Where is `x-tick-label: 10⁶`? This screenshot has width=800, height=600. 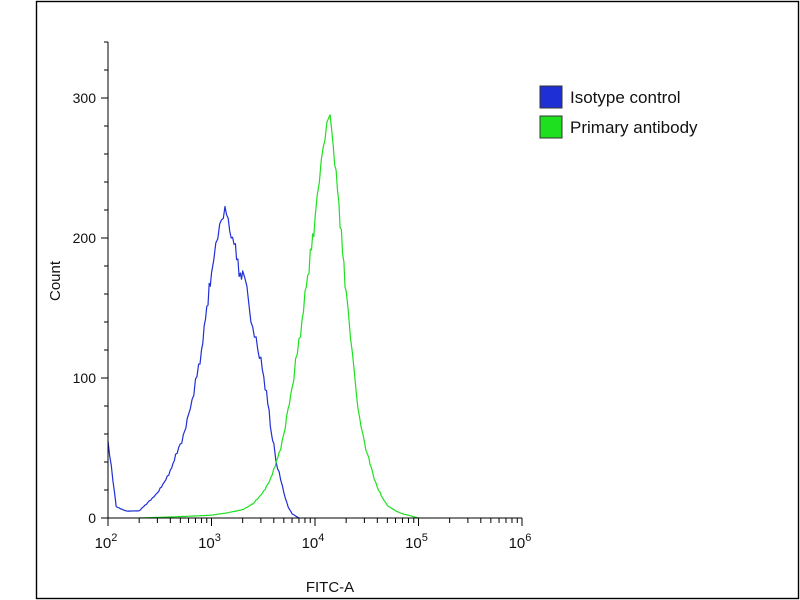
x-tick-label: 10⁶ is located at coordinates (520, 542).